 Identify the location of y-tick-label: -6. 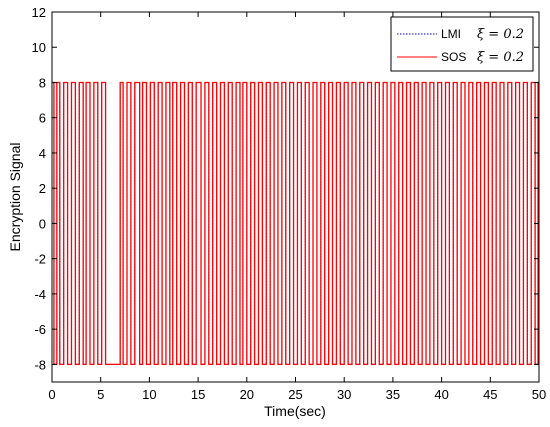
(40, 329).